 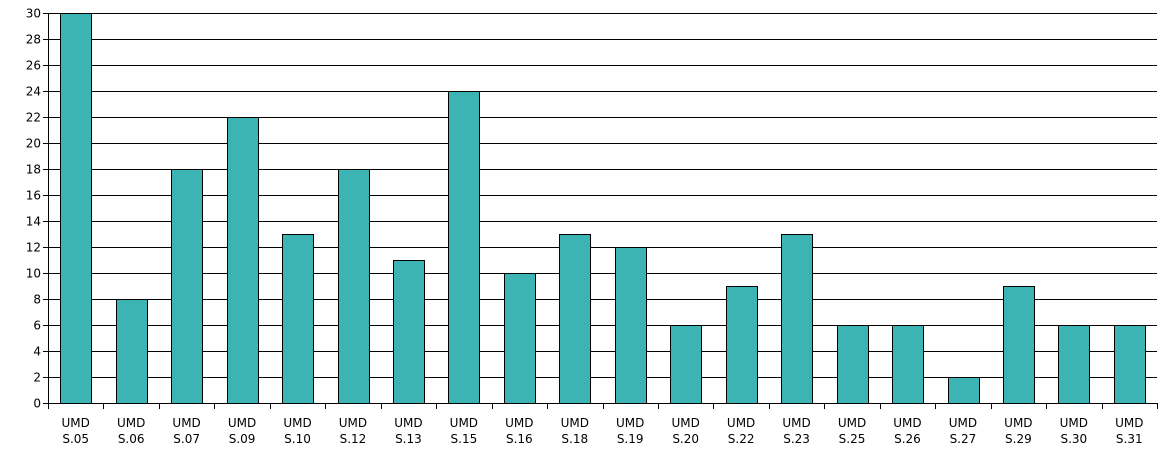 What do you see at coordinates (408, 439) in the screenshot?
I see `x-tick-label: S.13` at bounding box center [408, 439].